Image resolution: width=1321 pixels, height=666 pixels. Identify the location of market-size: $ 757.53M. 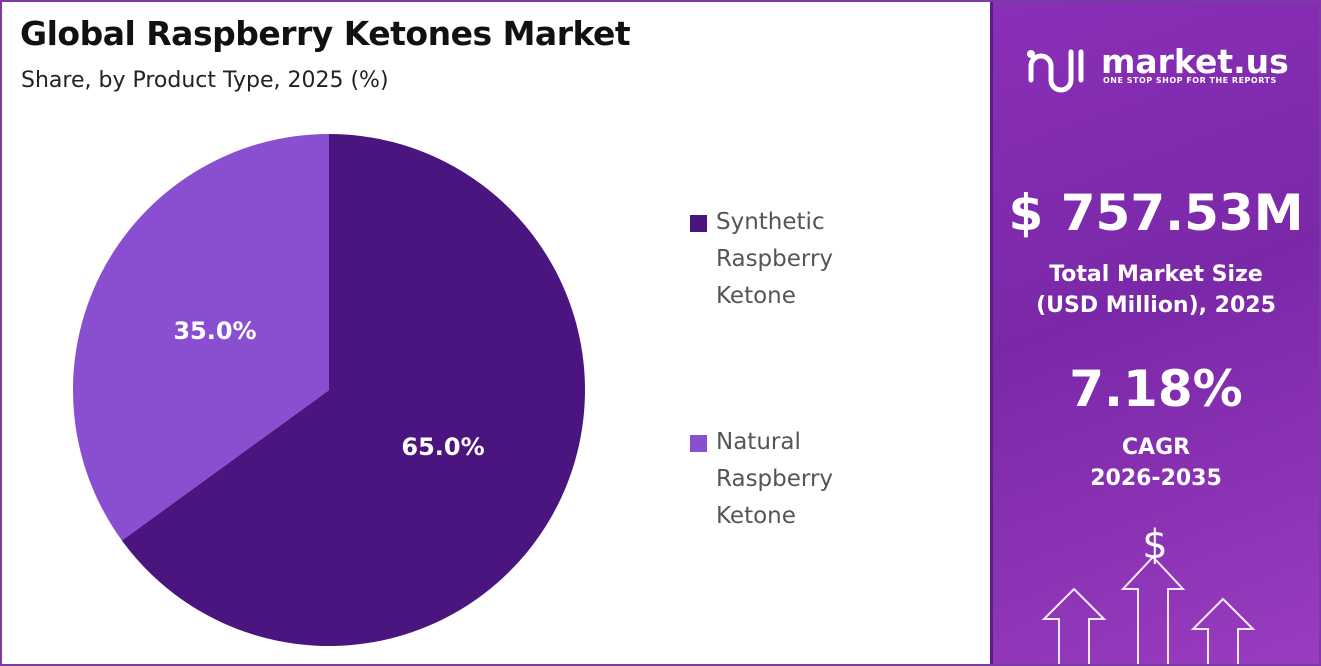
(1156, 213).